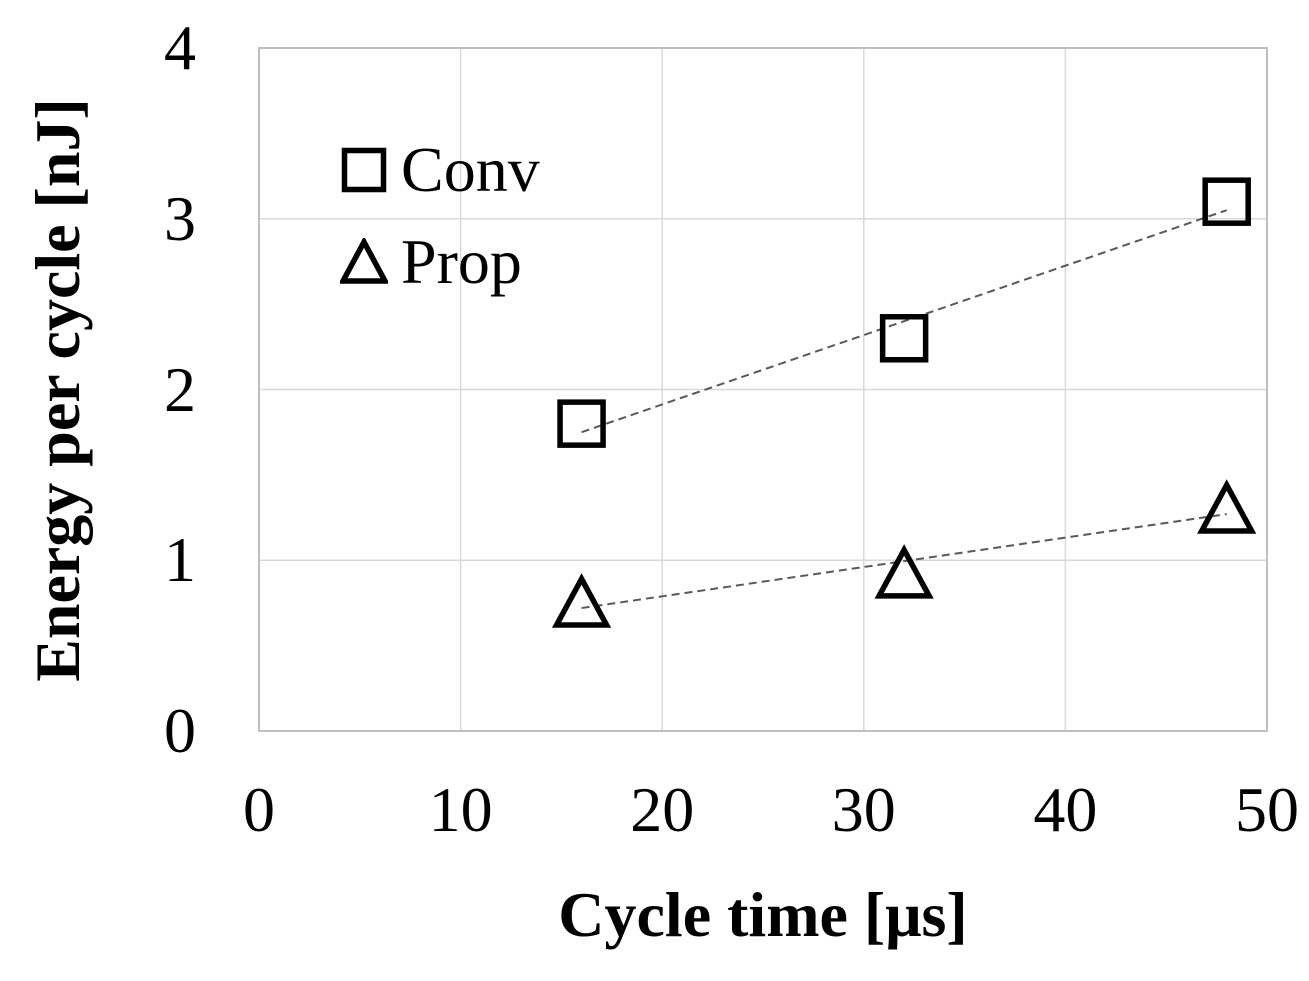 The height and width of the screenshot is (981, 1309). I want to click on legend-label: Prop, so click(461, 261).